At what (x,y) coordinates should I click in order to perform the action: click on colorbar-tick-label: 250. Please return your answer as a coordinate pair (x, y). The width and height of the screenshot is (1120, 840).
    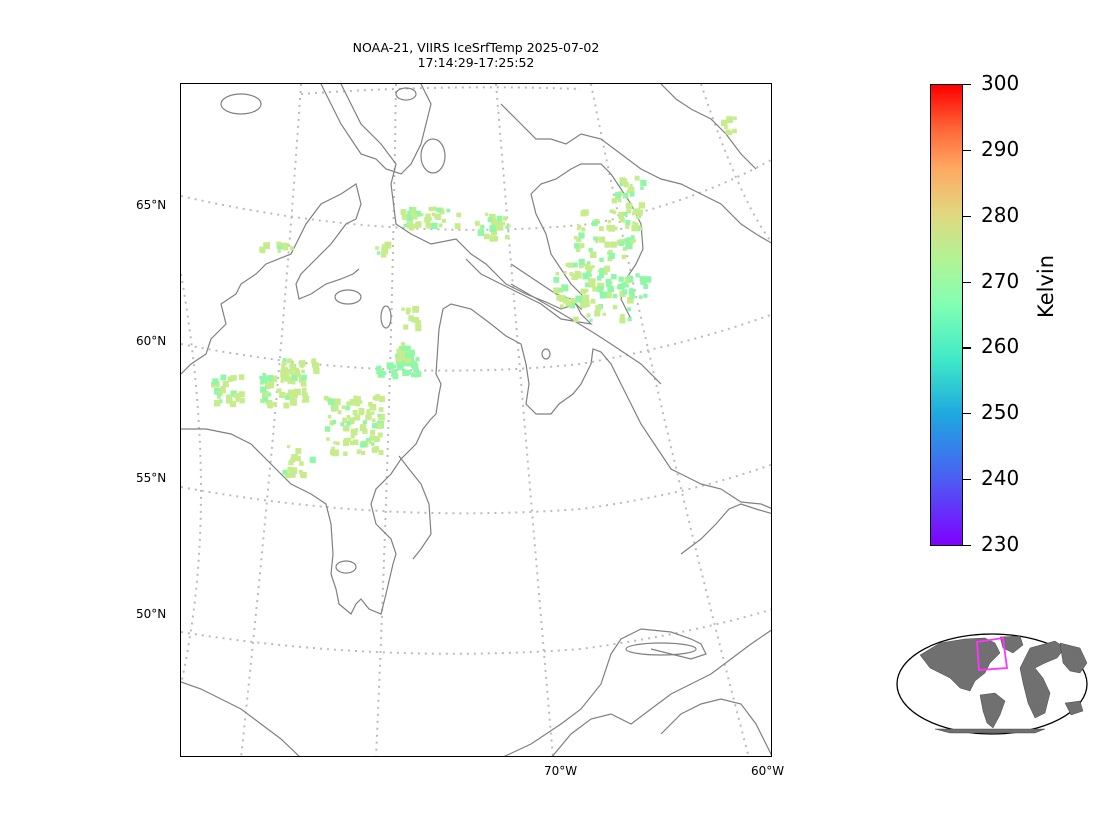
    Looking at the image, I should click on (1000, 412).